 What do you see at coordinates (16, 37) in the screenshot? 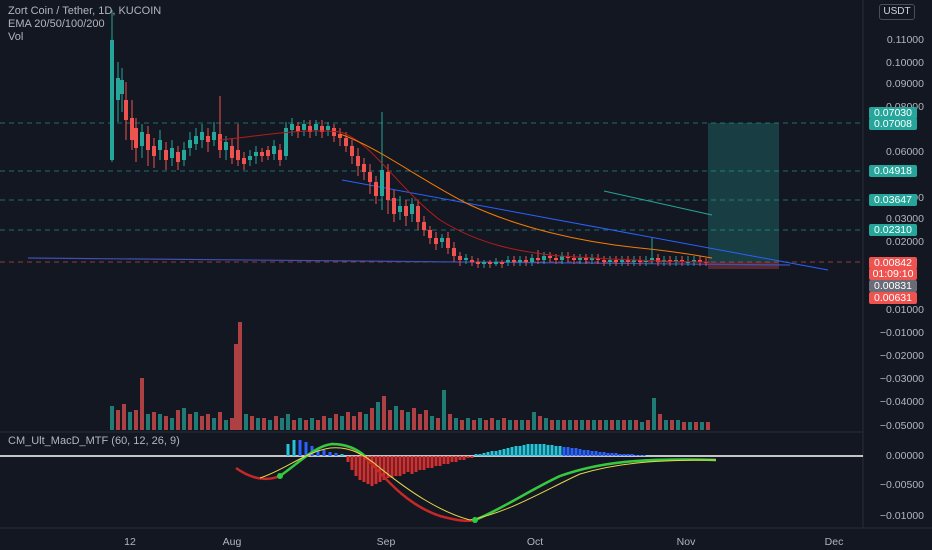
I see `volume-legend: Vol` at bounding box center [16, 37].